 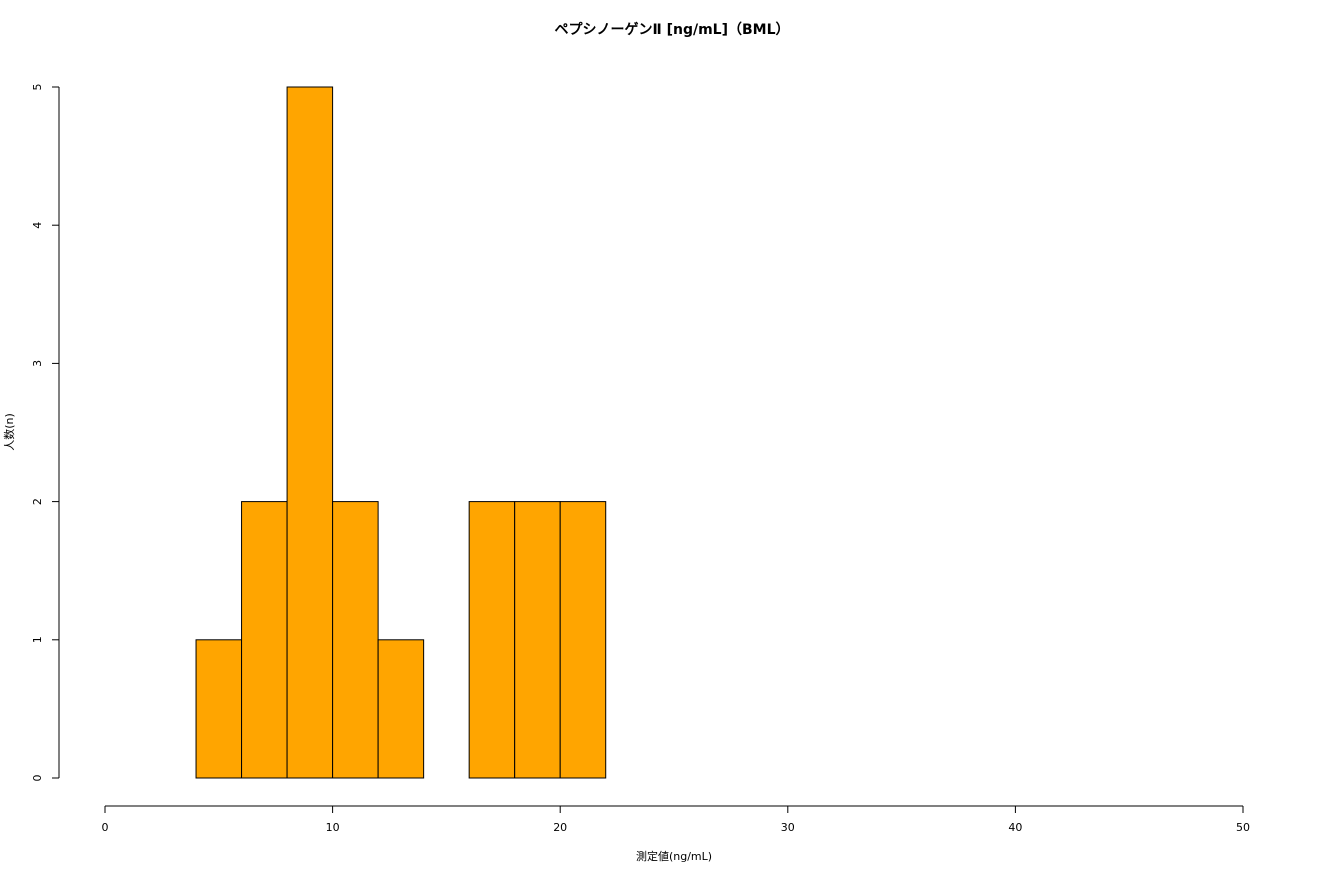 What do you see at coordinates (671, 29) in the screenshot?
I see `chart-title: ペプシノーゲンⅡ [ng/mL]（BML）` at bounding box center [671, 29].